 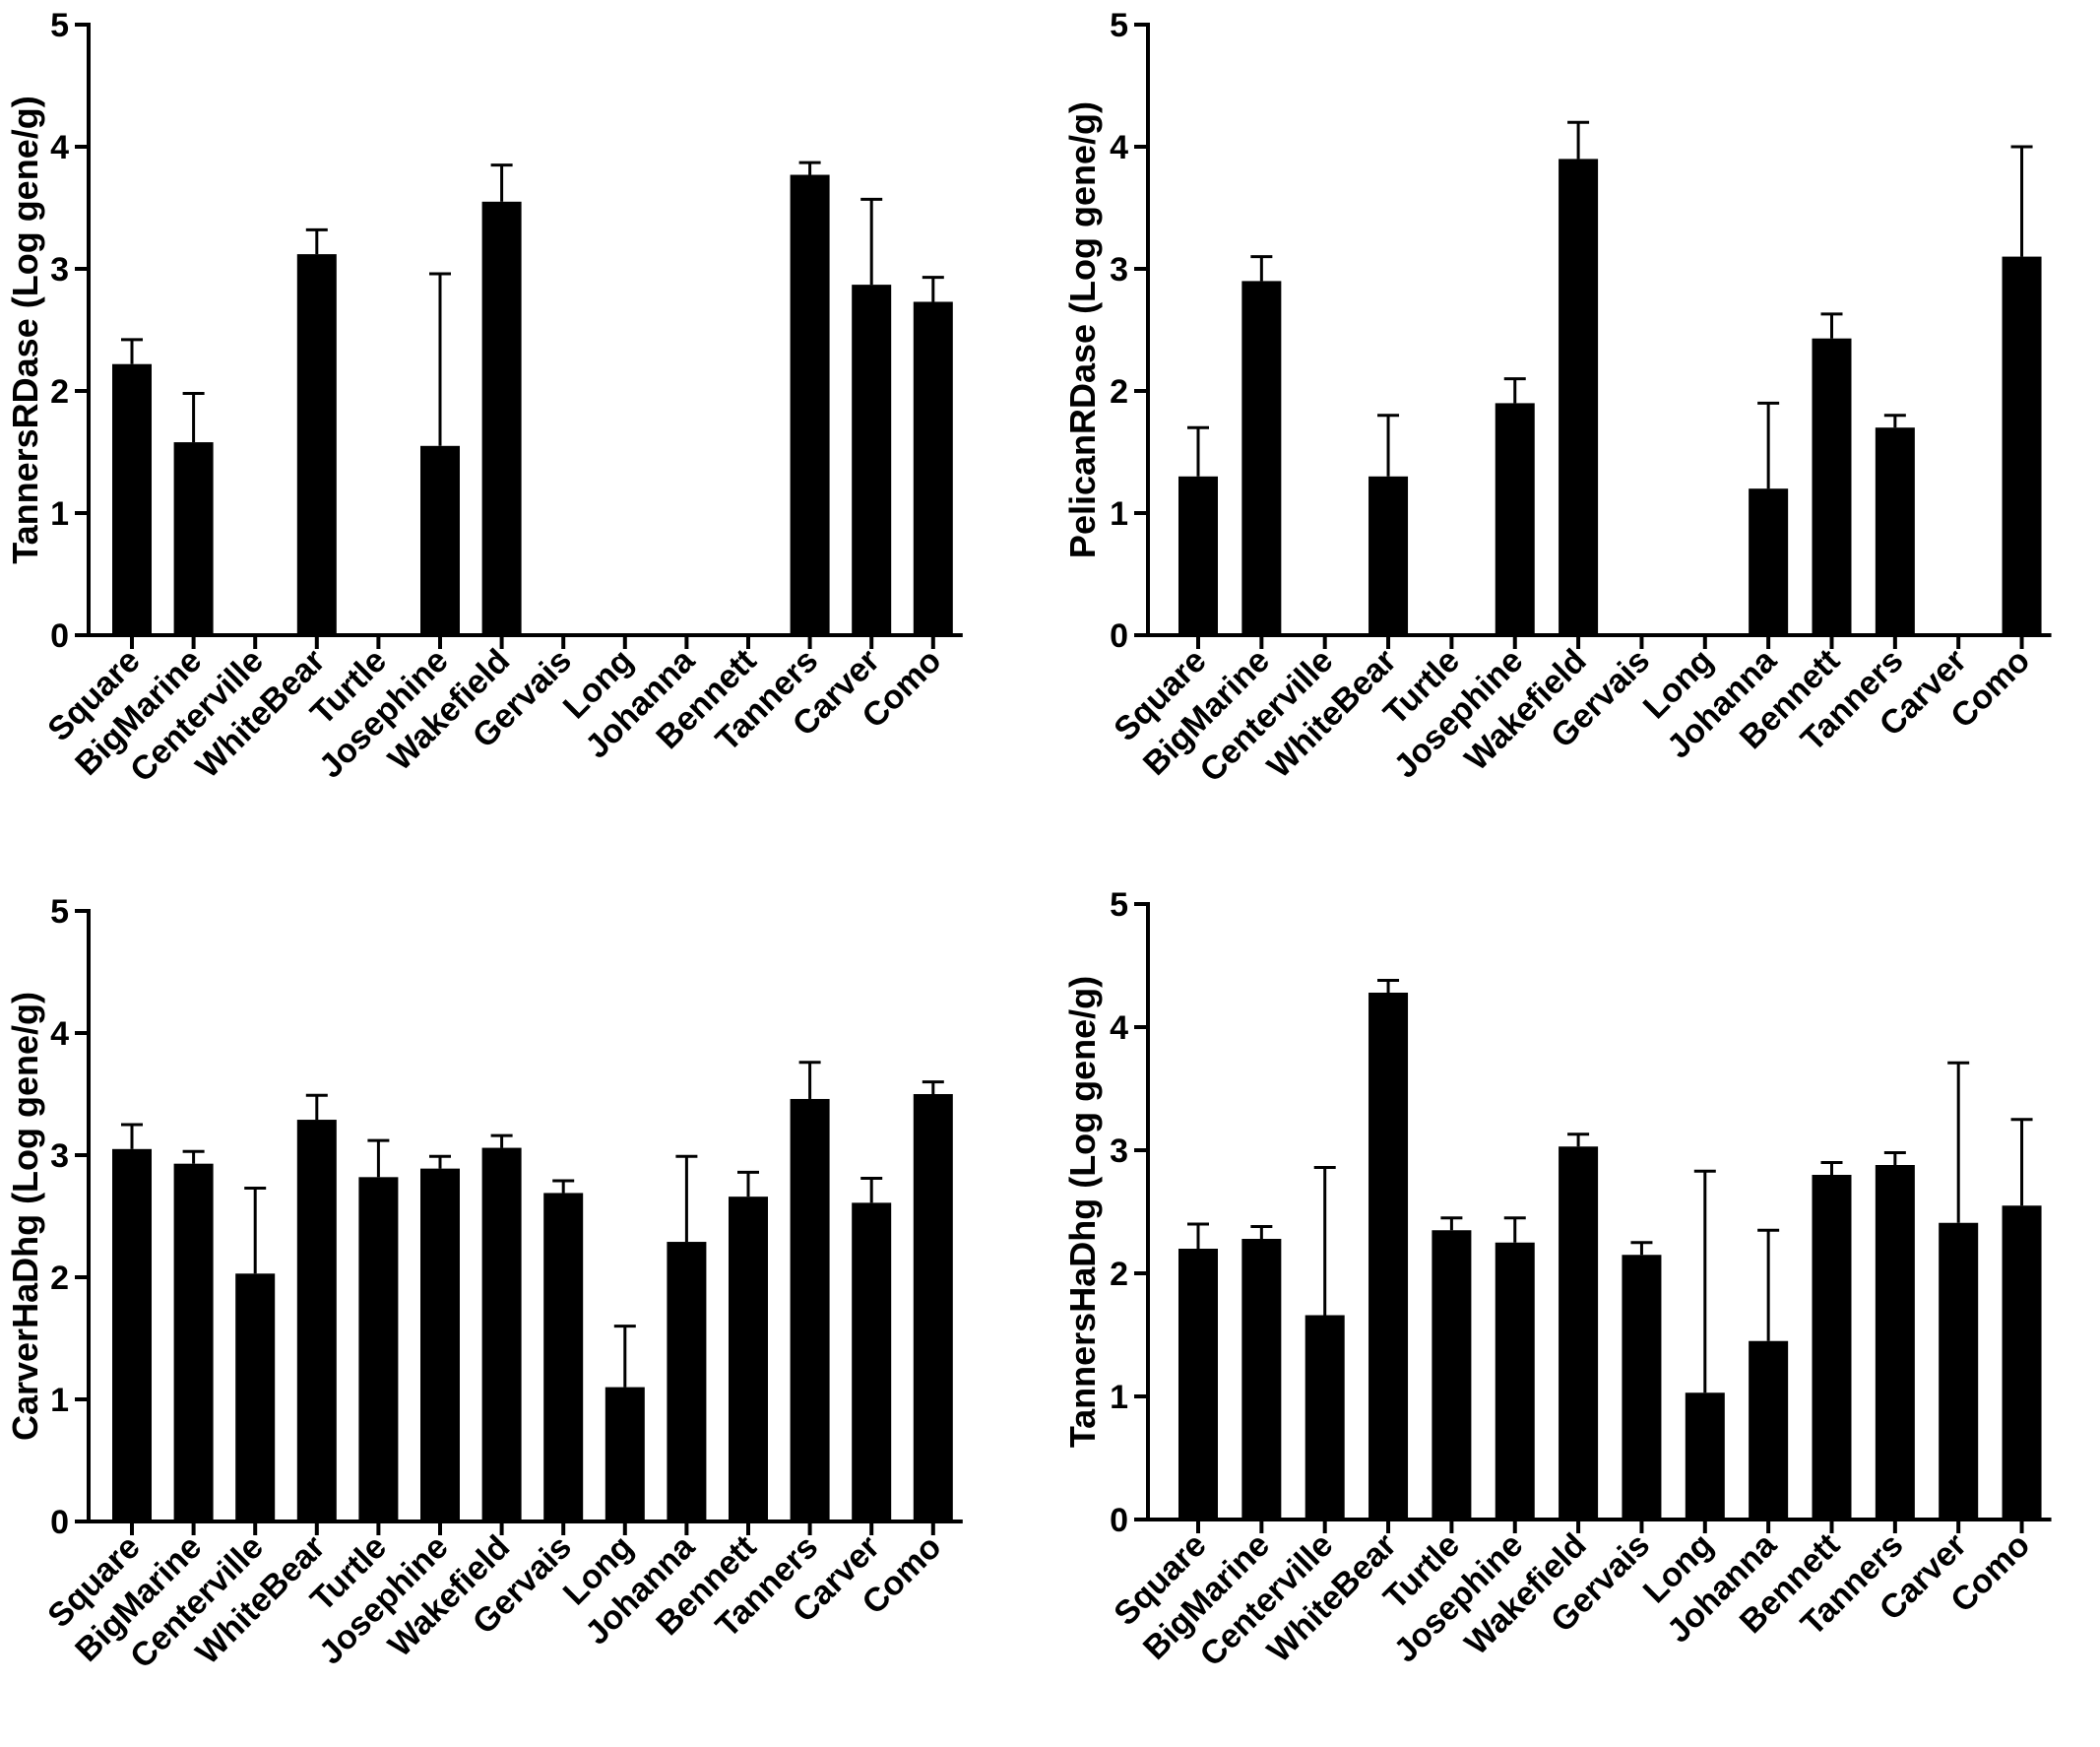 What do you see at coordinates (25, 329) in the screenshot?
I see `y-axis-title: TannersRDase (Log gene/g)` at bounding box center [25, 329].